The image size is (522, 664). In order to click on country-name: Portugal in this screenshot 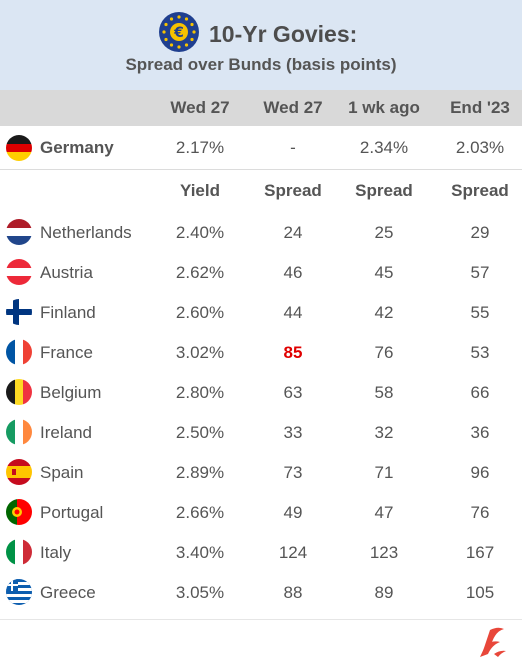, I will do `click(72, 512)`.